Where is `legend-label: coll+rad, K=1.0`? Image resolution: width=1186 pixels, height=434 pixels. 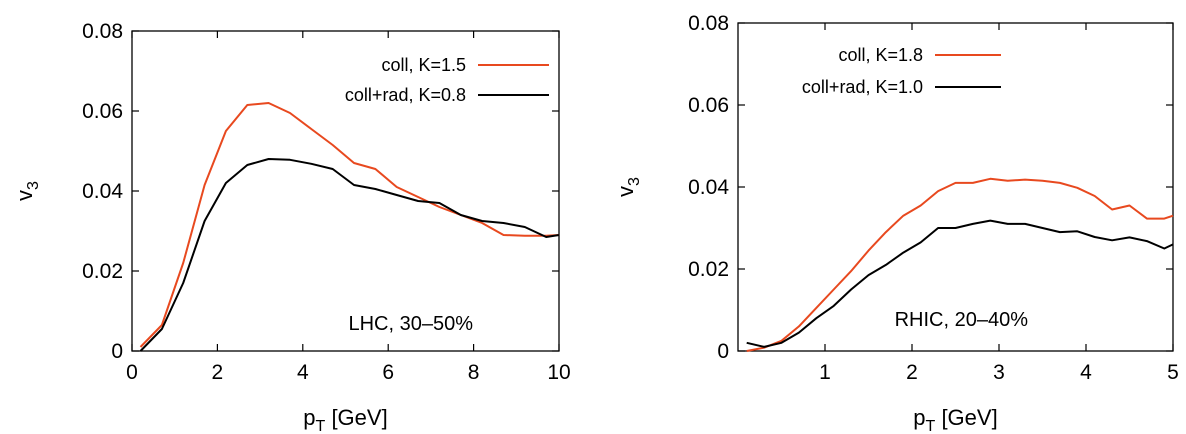
legend-label: coll+rad, K=1.0 is located at coordinates (862, 87).